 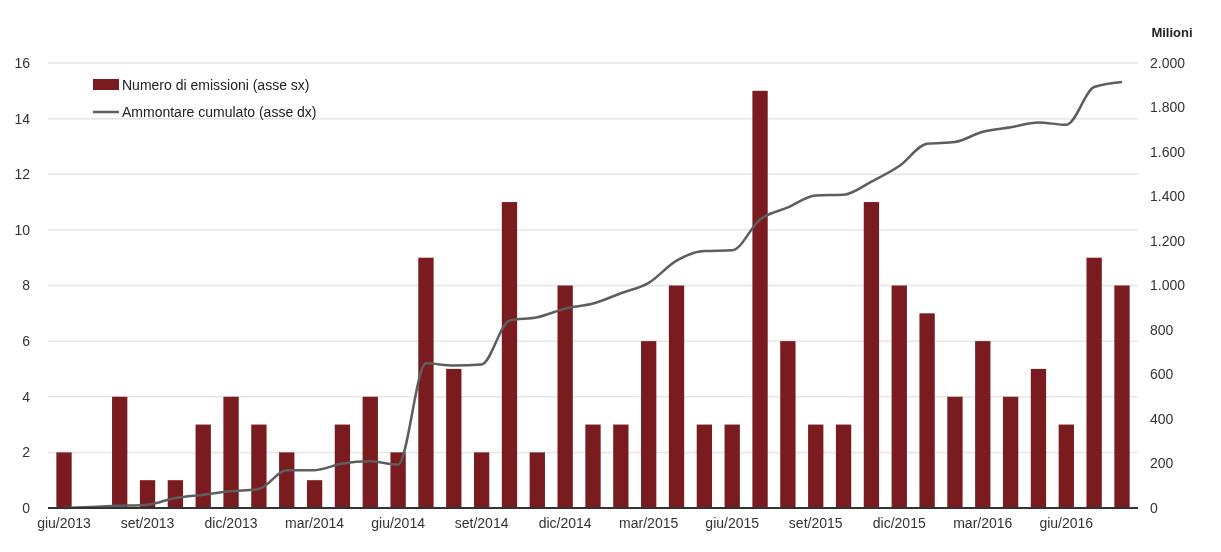 What do you see at coordinates (147, 523) in the screenshot?
I see `x-tick-label: set/2013` at bounding box center [147, 523].